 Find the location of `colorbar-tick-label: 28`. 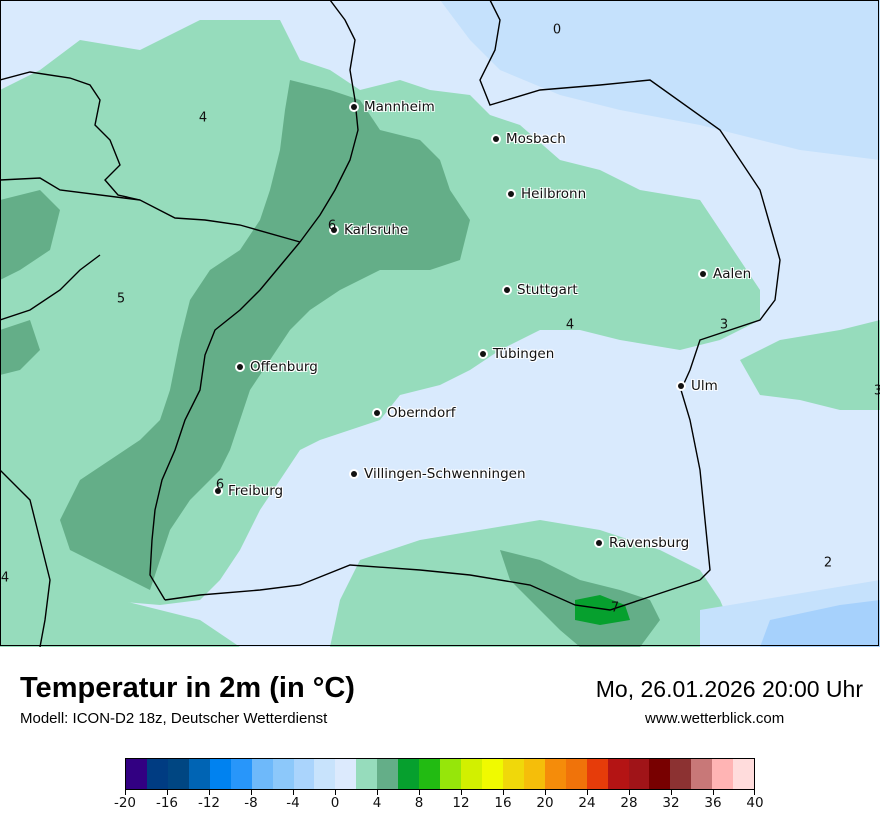

colorbar-tick-label: 28 is located at coordinates (629, 803).